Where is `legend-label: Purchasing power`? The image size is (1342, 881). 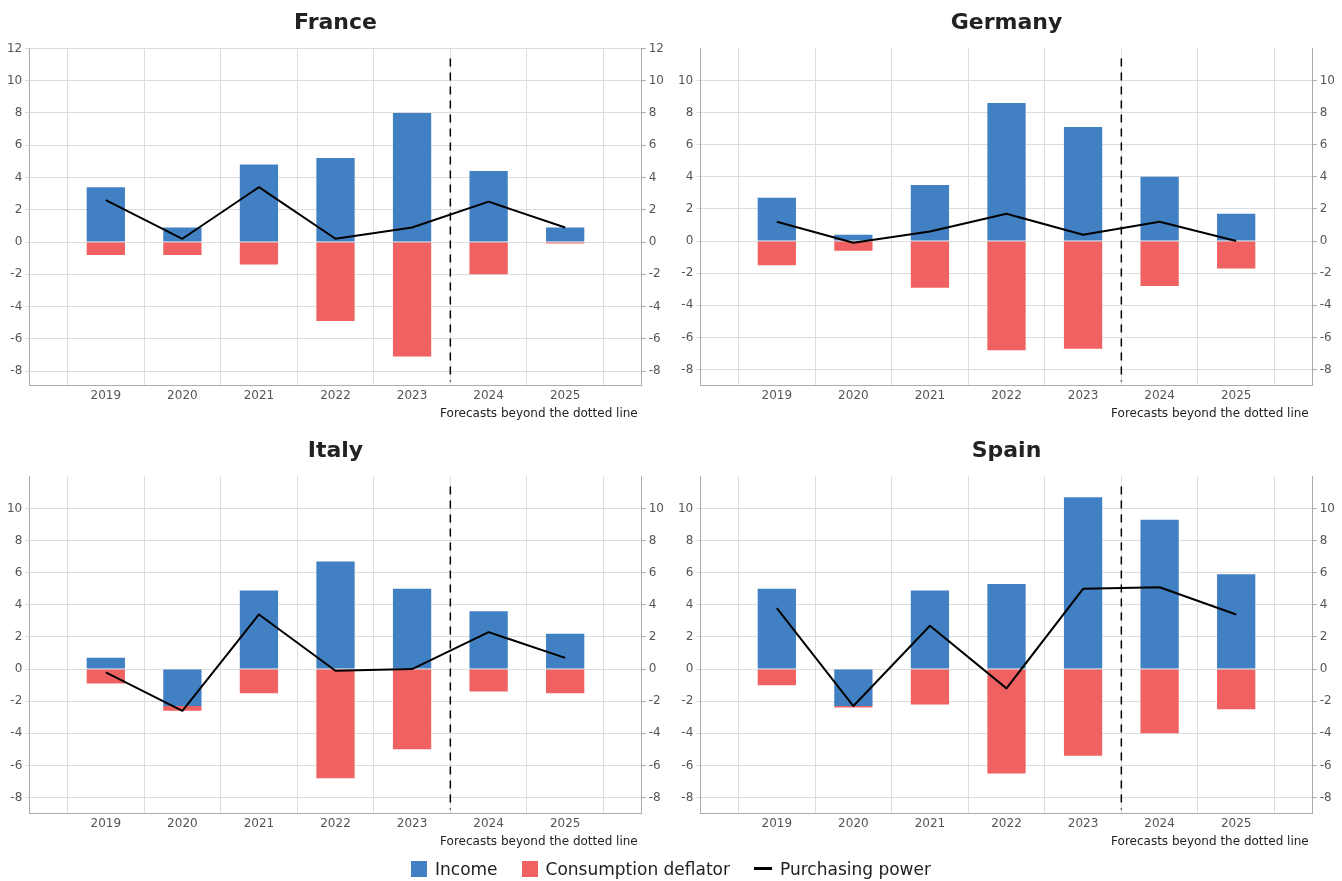
legend-label: Purchasing power is located at coordinates (855, 868).